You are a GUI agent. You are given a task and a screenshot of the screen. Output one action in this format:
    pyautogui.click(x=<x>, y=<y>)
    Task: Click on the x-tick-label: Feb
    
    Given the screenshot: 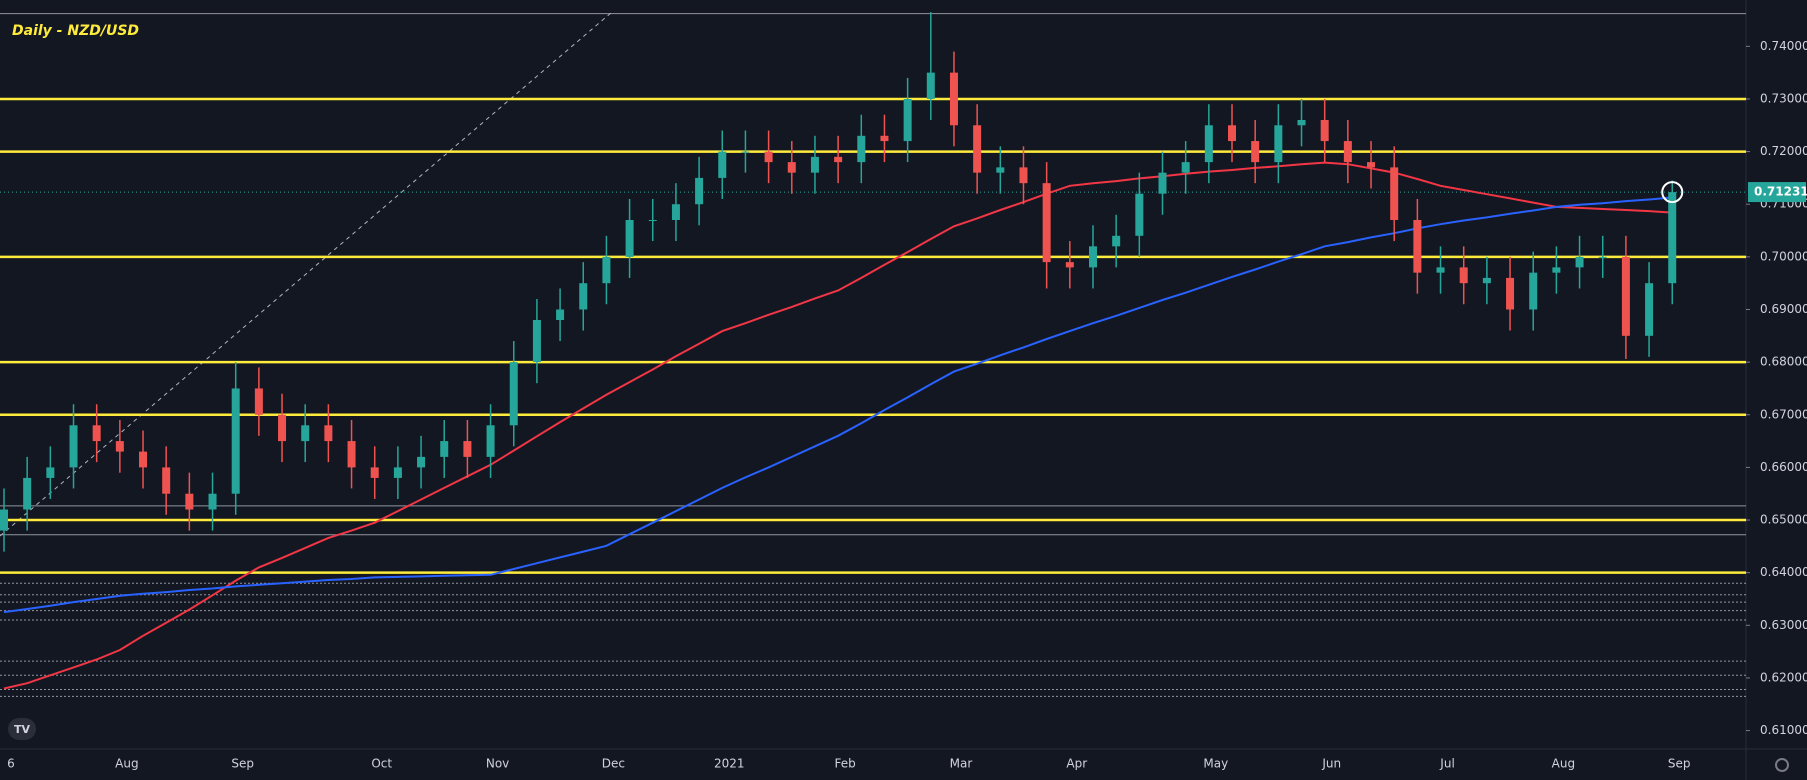 What is the action you would take?
    pyautogui.click(x=844, y=764)
    